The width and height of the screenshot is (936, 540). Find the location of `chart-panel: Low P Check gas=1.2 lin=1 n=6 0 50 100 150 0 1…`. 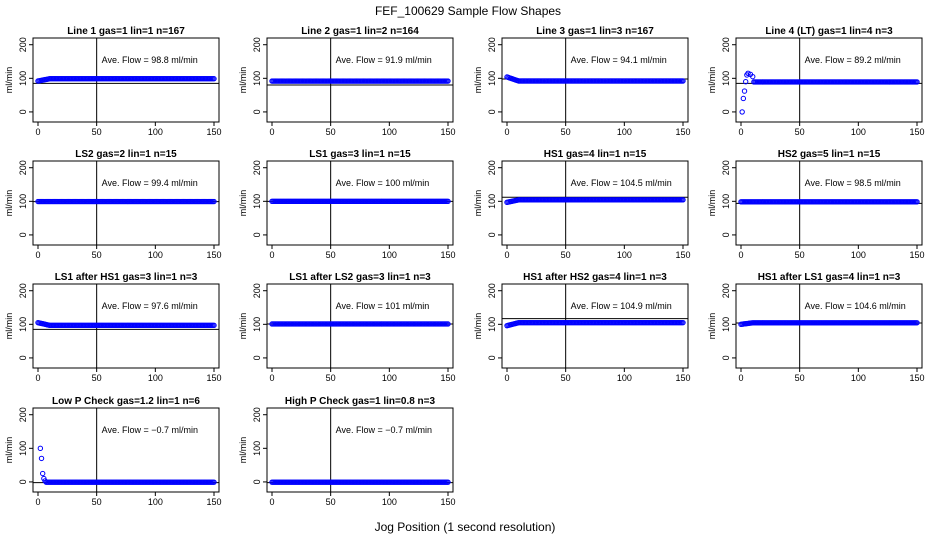

chart-panel: Low P Check gas=1.2 lin=1 n=6 0 50 100 150 0 1… is located at coordinates (113, 451).